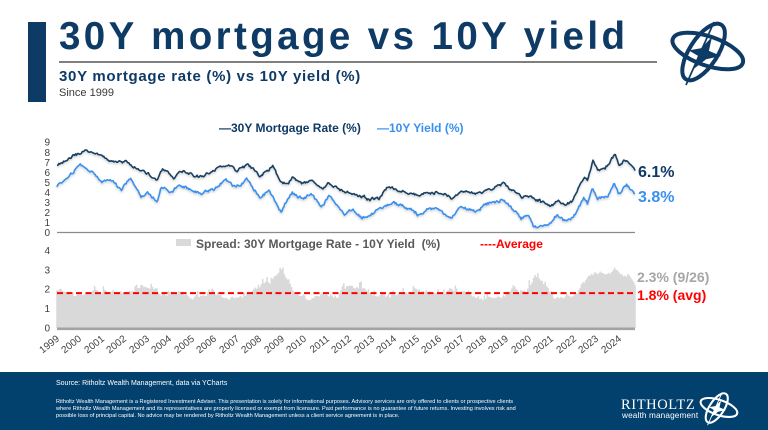 The width and height of the screenshot is (768, 430). Describe the element at coordinates (72, 344) in the screenshot. I see `svg-text: 2000` at that location.